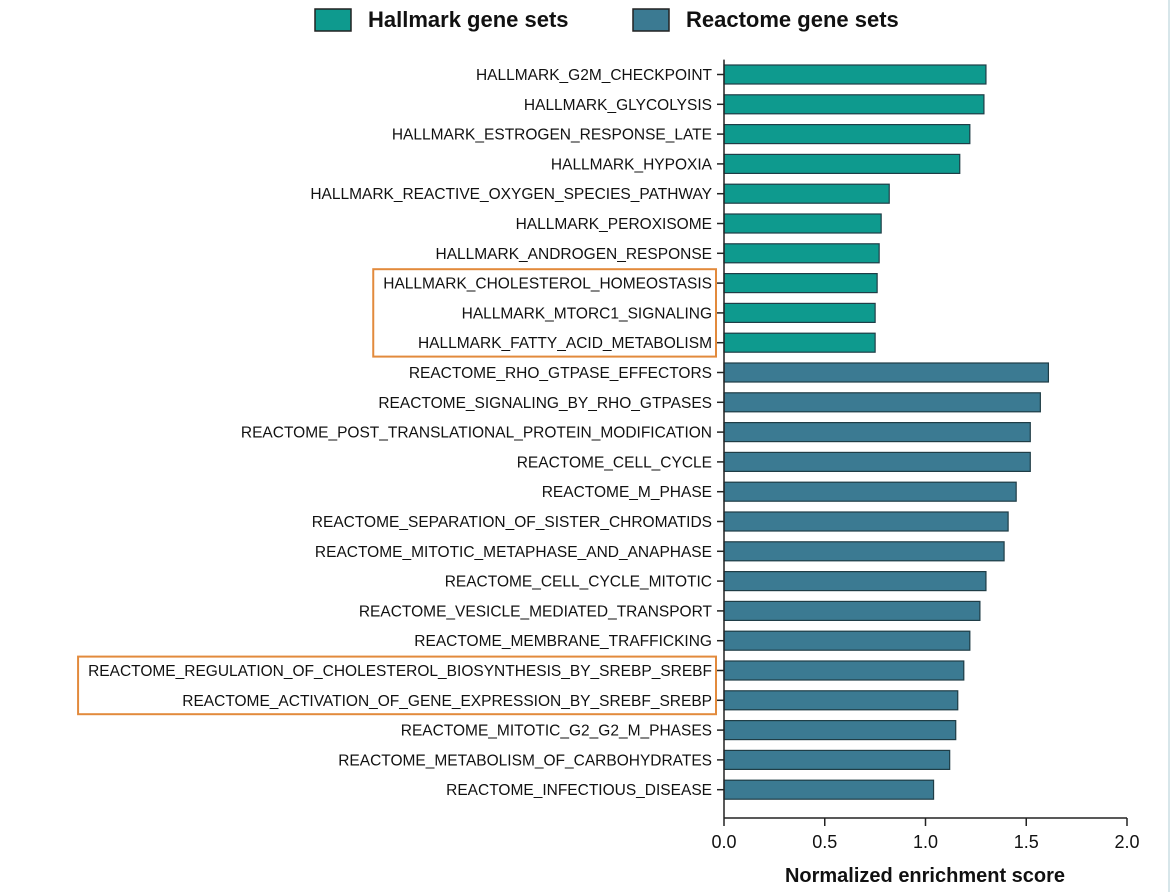 The width and height of the screenshot is (1170, 892). Describe the element at coordinates (579, 790) in the screenshot. I see `category-label-24: REACTOME_INFECTIOUS_DISEASE` at that location.